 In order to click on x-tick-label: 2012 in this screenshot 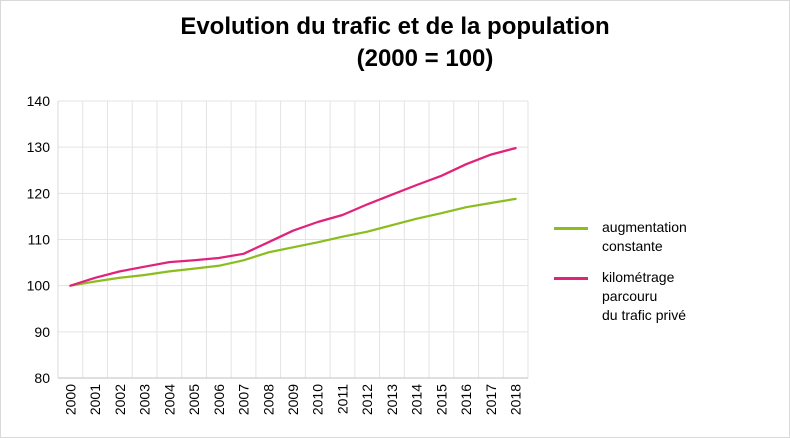, I will do `click(367, 399)`.